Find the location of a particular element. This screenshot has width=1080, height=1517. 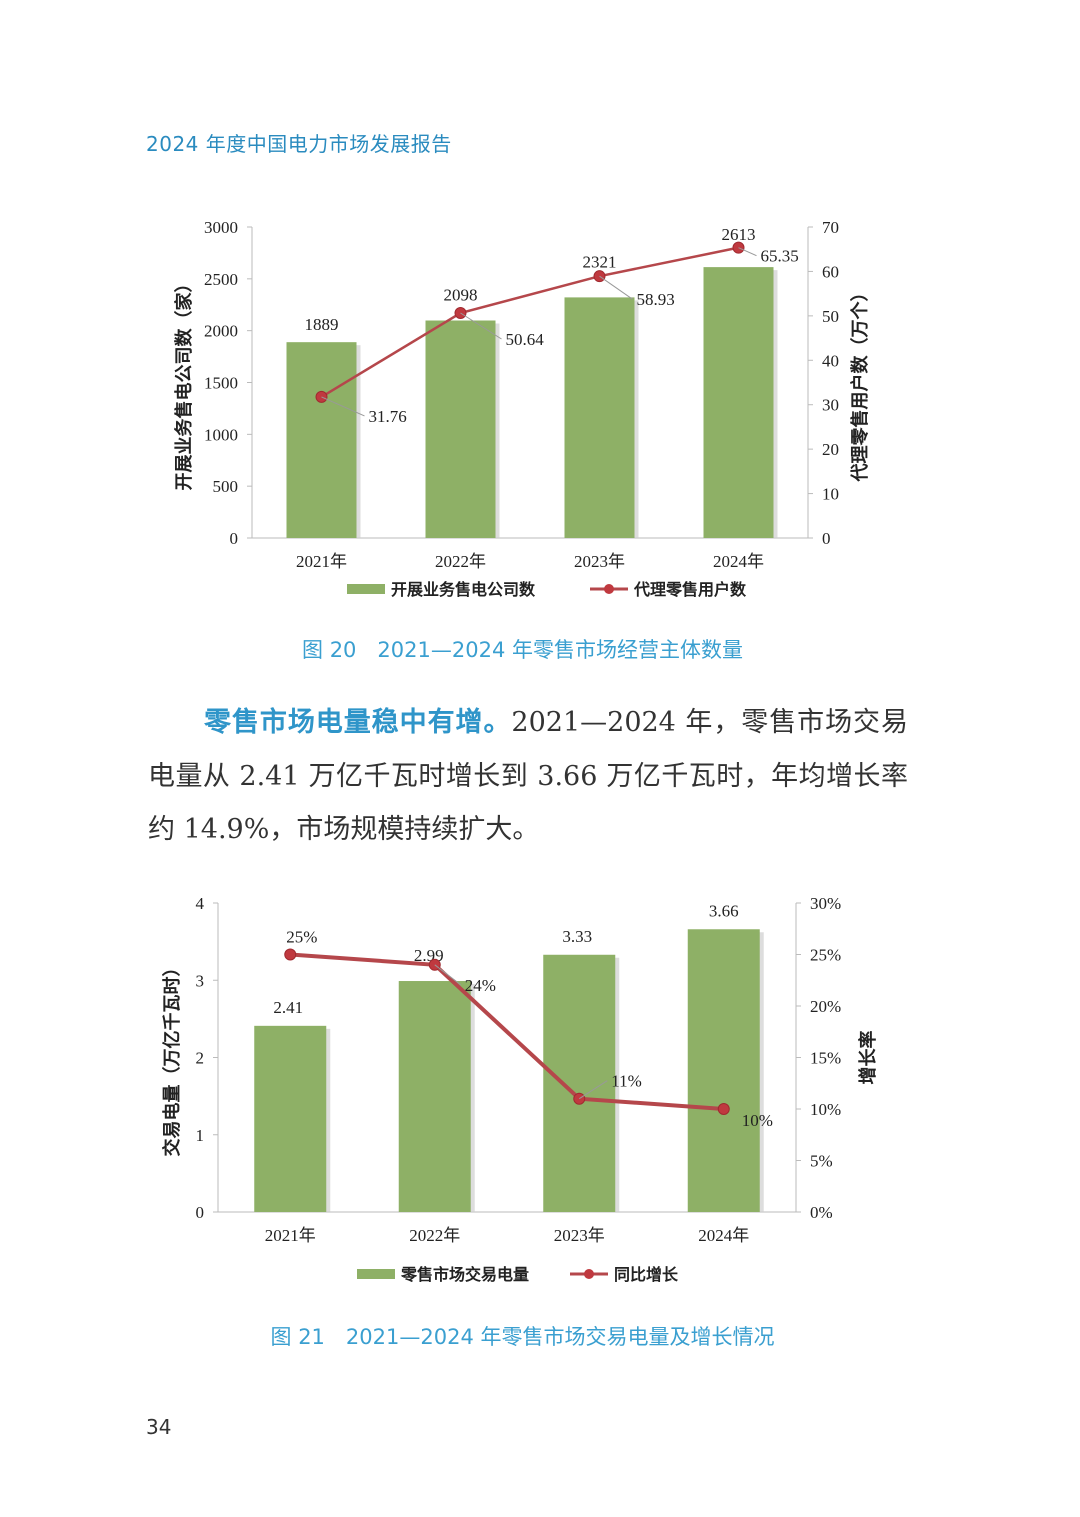

right-tick-label: 60 is located at coordinates (830, 271).